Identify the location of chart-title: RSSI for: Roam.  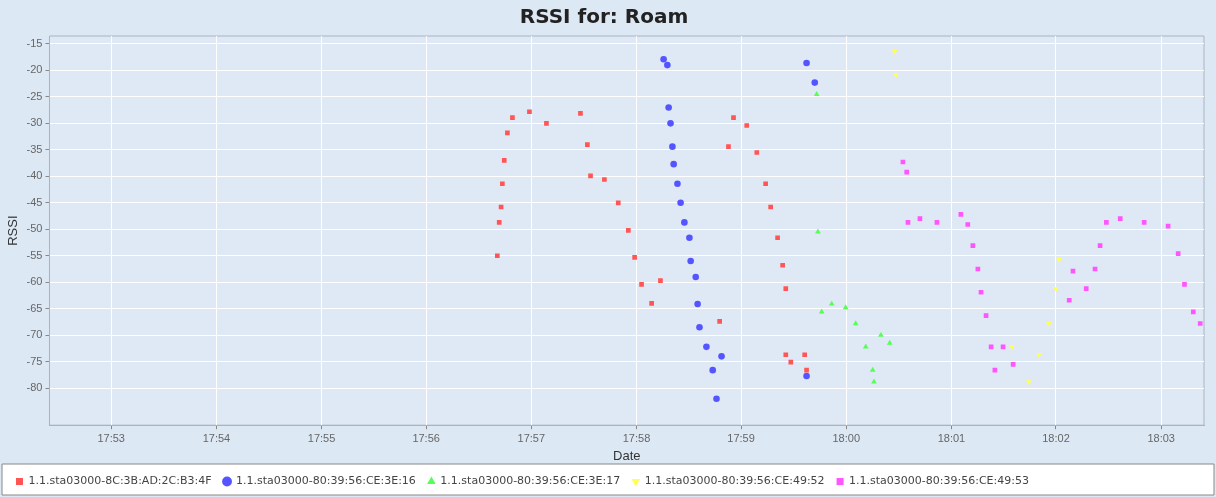
(604, 16).